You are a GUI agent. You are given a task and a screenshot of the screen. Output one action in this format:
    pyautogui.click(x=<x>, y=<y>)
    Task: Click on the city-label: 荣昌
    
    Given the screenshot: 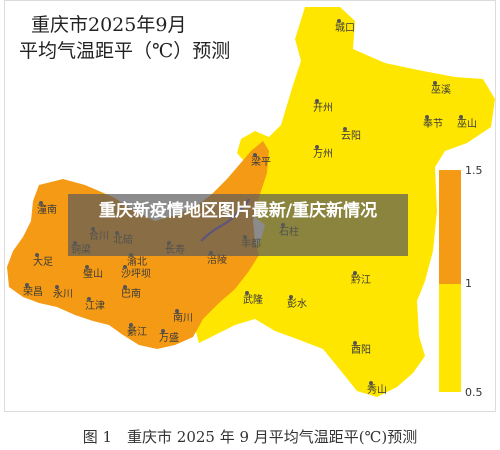 What is the action you would take?
    pyautogui.click(x=33, y=292)
    